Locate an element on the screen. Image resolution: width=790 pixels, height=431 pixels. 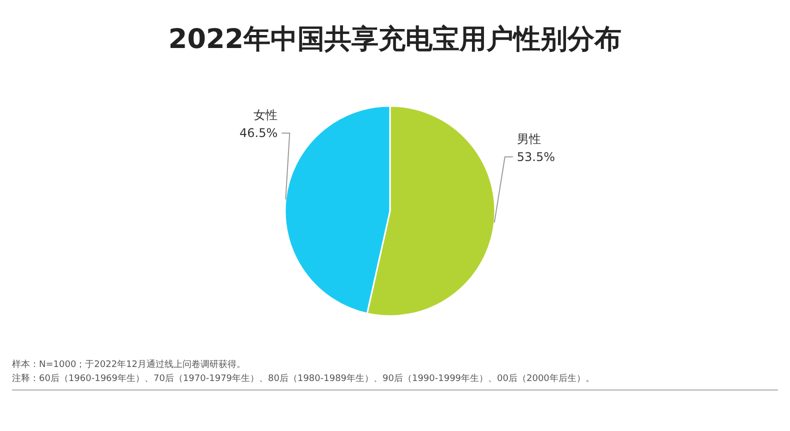
text: 注释：60后（1960-1969年生）、70后（1970-1979年生）、80后（1980-1989年生）、90后（1990-1999年生）、00后（2000年后生）。 is located at coordinates (303, 378).